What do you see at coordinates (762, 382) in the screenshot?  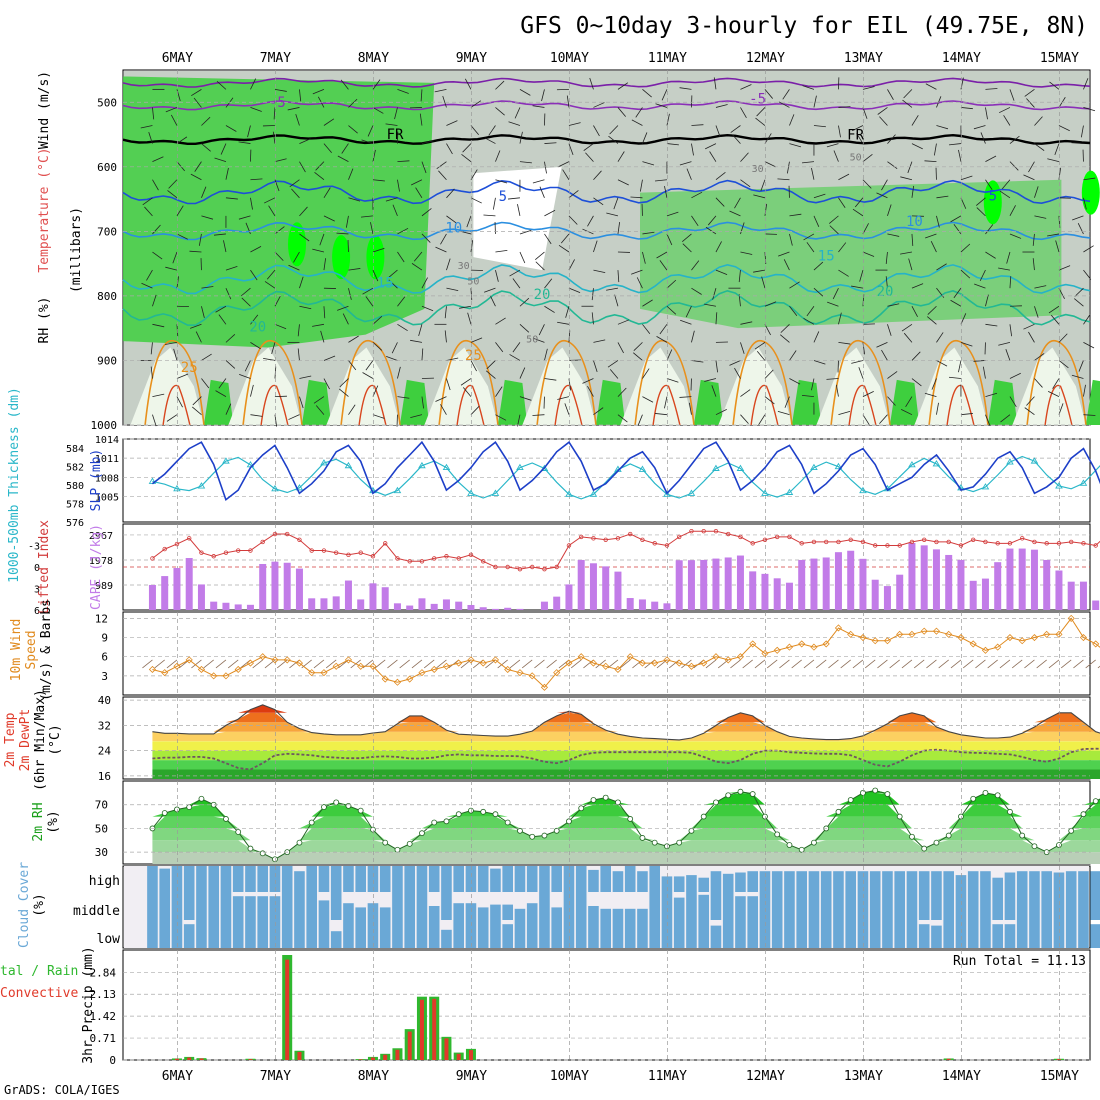 I see `isotherm-25-loop` at bounding box center [762, 382].